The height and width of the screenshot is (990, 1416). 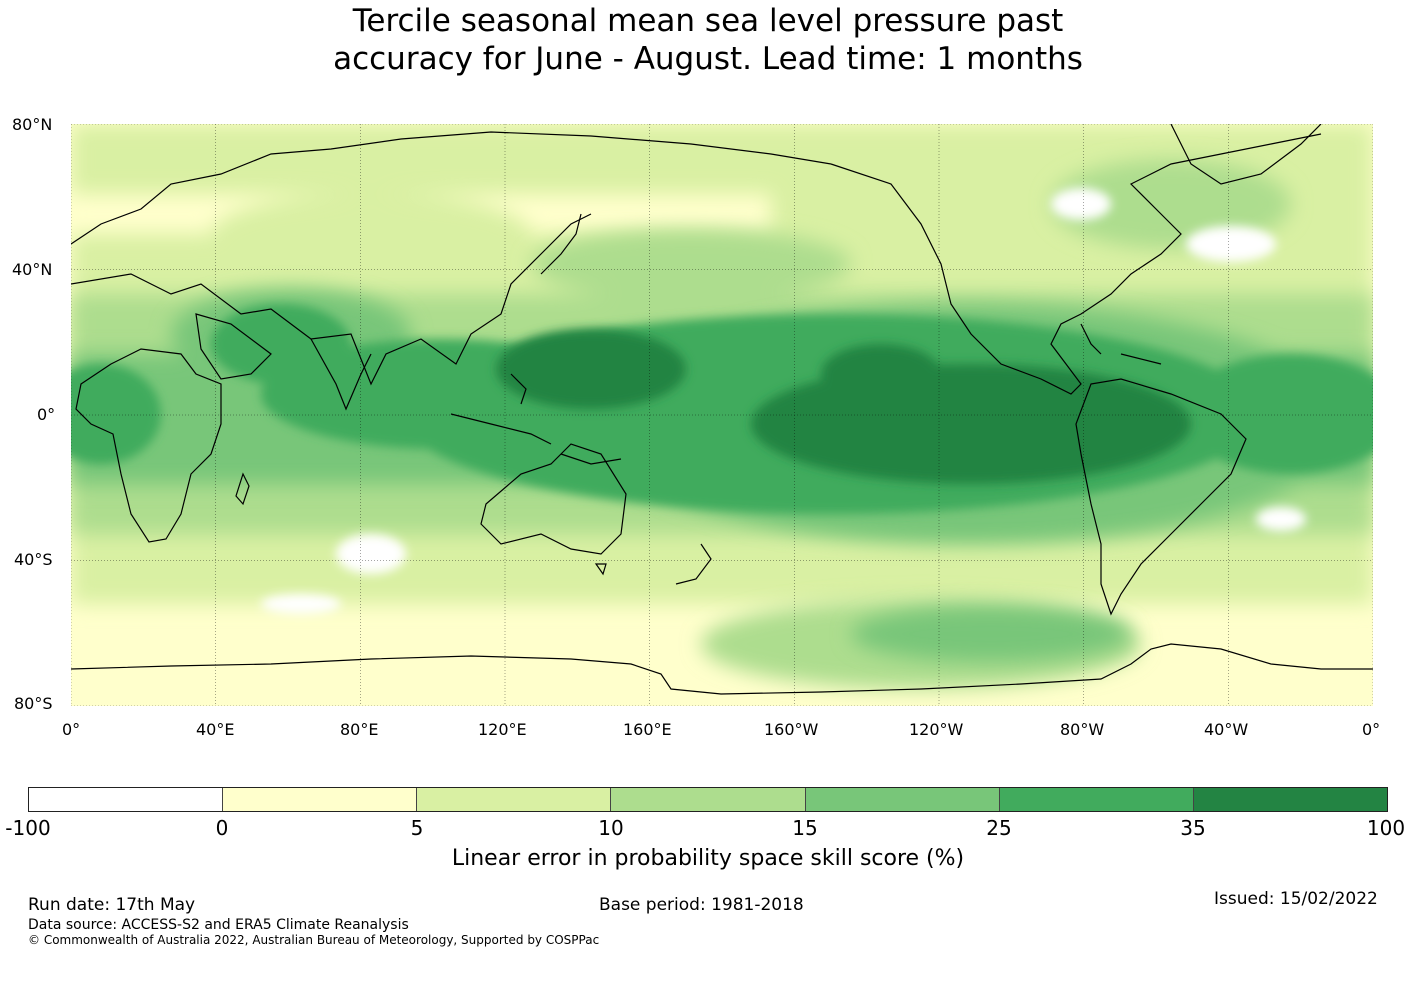 I want to click on colorbar-tick-0: 0, so click(x=222, y=828).